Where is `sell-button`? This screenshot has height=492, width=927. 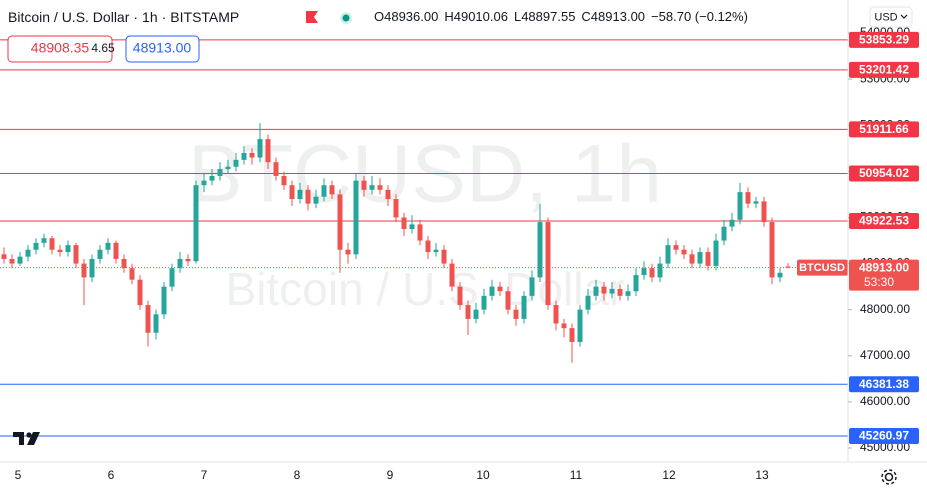
sell-button is located at coordinates (60, 49).